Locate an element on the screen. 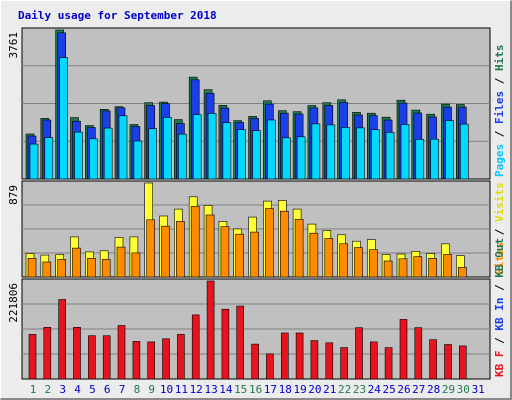  legend-entry: Pages is located at coordinates (499, 160).